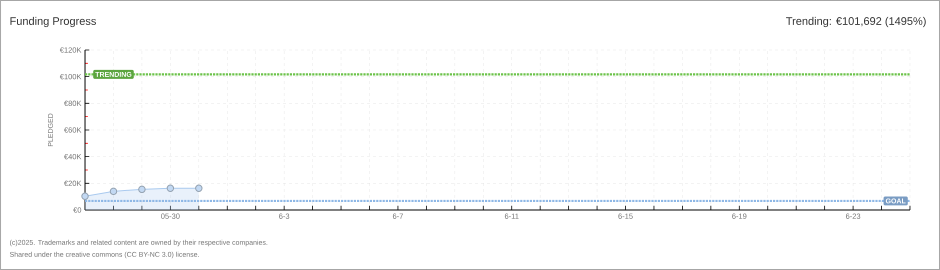 This screenshot has height=270, width=940. What do you see at coordinates (53, 22) in the screenshot?
I see `chart-title: Funding Progress` at bounding box center [53, 22].